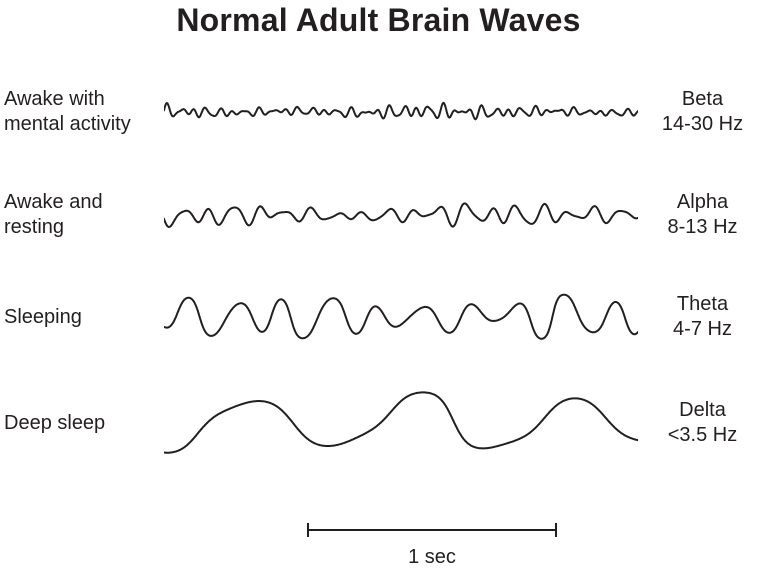 The height and width of the screenshot is (572, 757). I want to click on beta-row: Awake with mental activity Beta 14-30 Hz, so click(378, 112).